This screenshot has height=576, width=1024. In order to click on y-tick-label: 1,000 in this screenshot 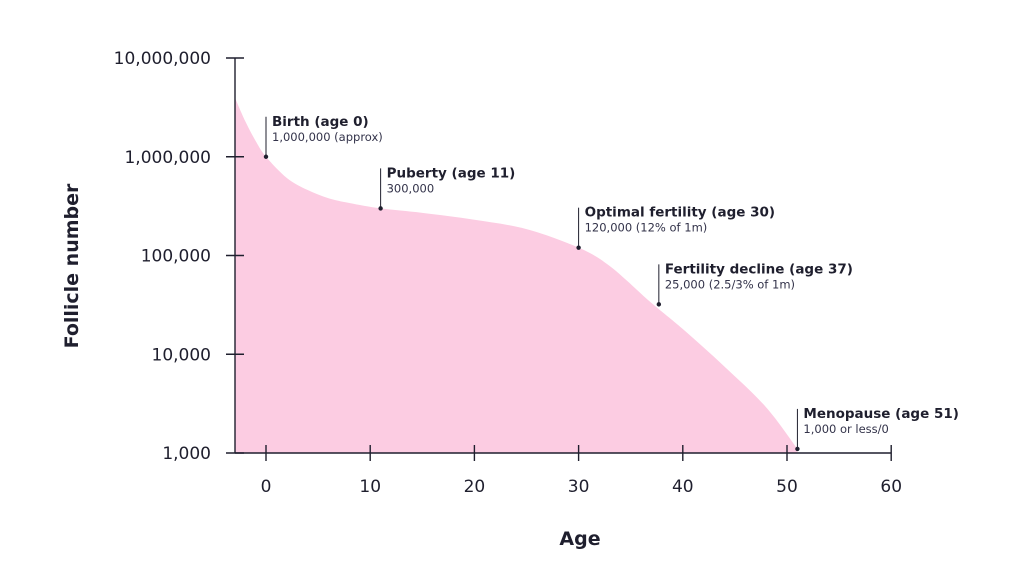, I will do `click(186, 454)`.